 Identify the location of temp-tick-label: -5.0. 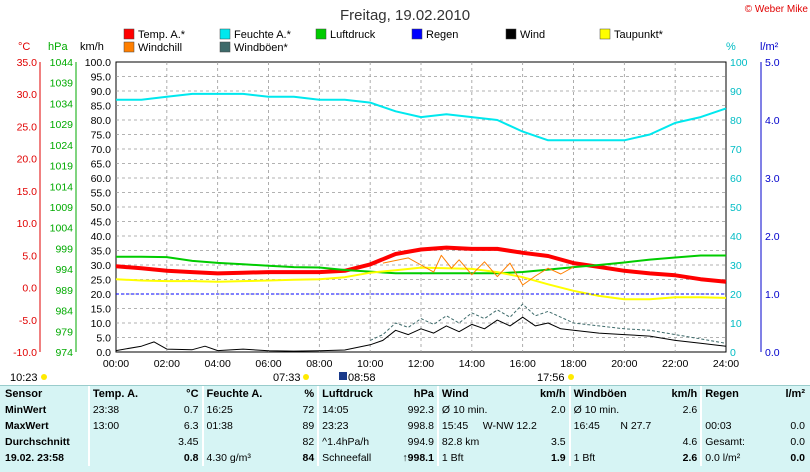
(28, 321).